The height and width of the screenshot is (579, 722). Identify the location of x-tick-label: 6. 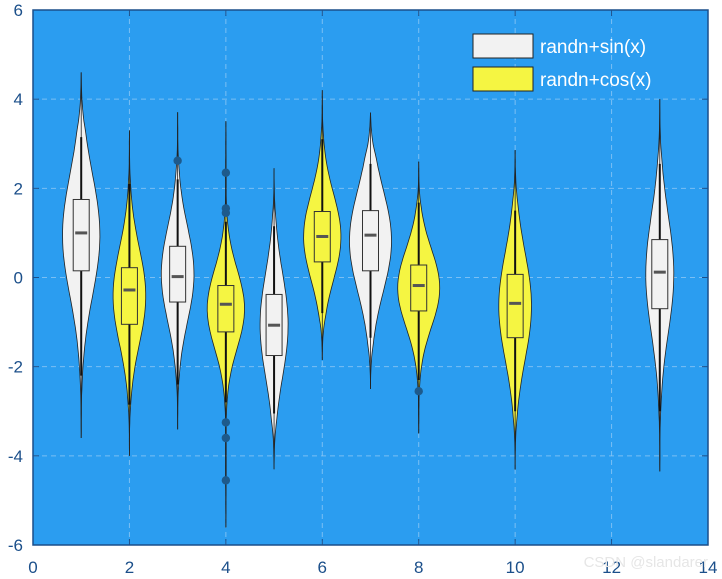
(322, 567).